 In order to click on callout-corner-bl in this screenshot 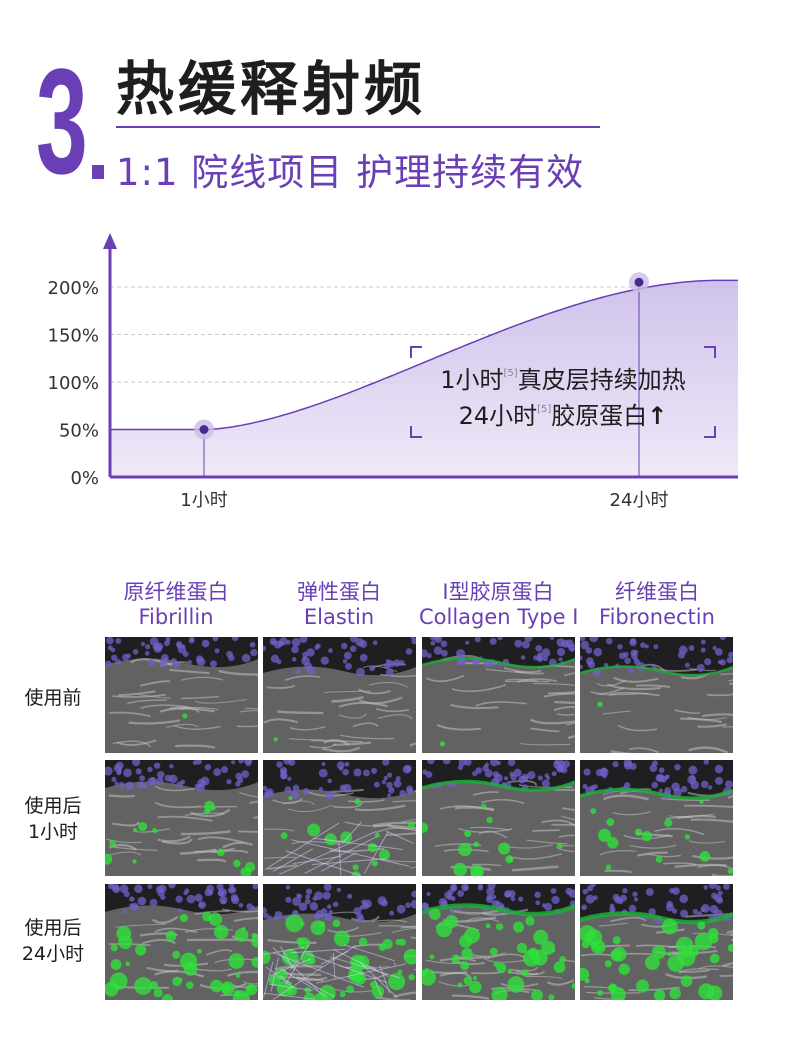, I will do `click(416, 432)`.